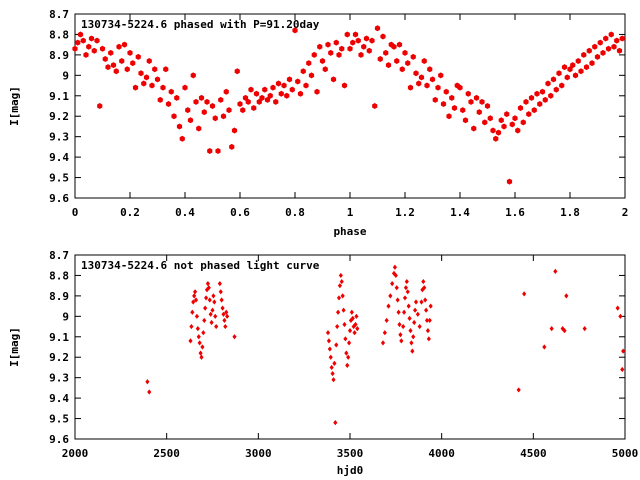 The height and width of the screenshot is (480, 640). Describe the element at coordinates (14, 347) in the screenshot. I see `y-axis-label: I[mag]` at that location.